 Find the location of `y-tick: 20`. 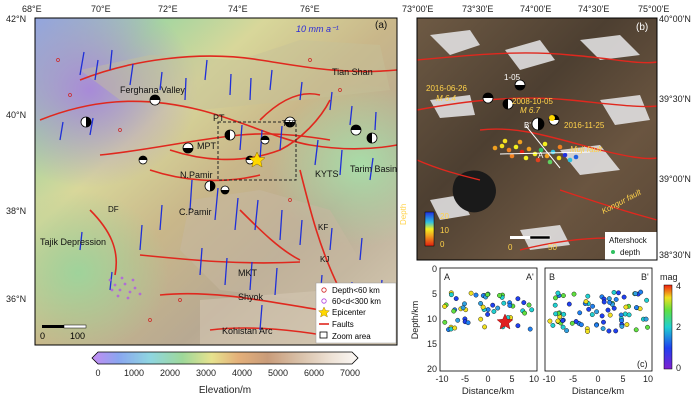

y-tick: 20 is located at coordinates (432, 369).